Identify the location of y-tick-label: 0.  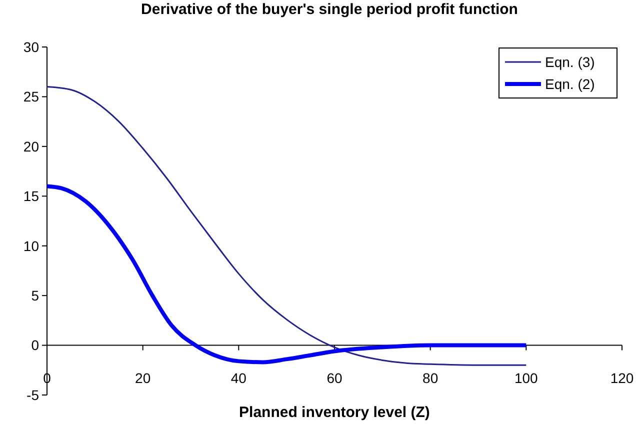
(35, 345).